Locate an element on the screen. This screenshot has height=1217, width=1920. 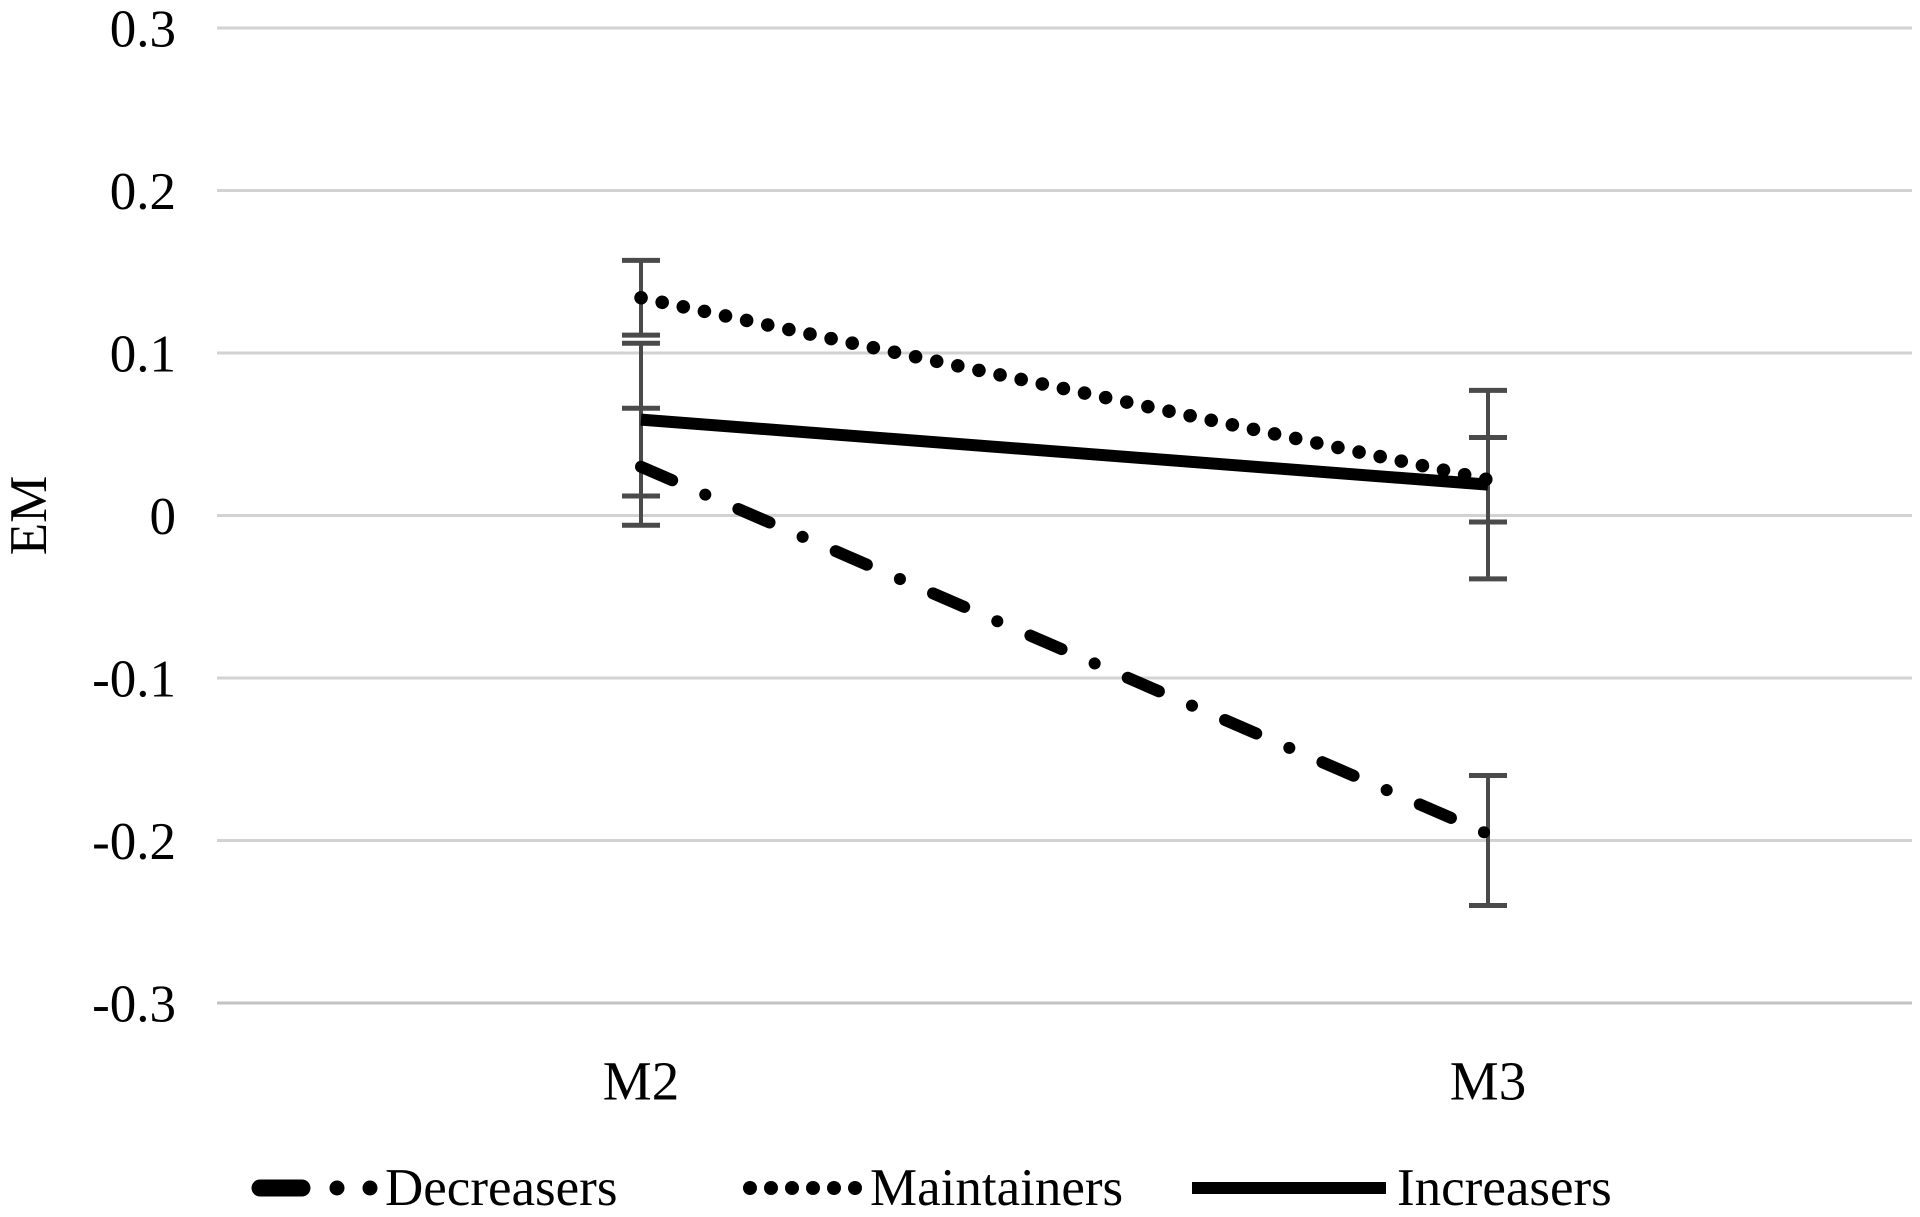
legend-item-maintainers: Maintainers is located at coordinates (932, 1187).